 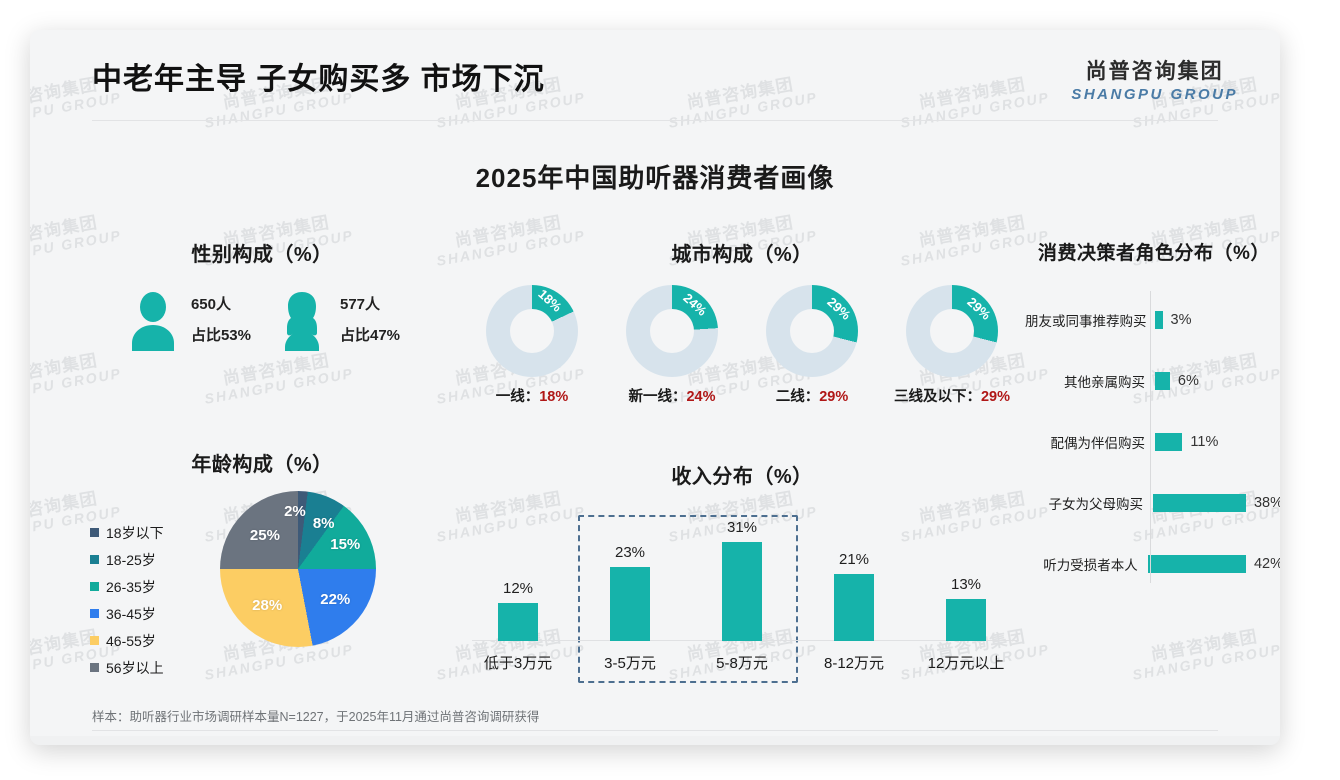 I want to click on pie-slice-label: 25%, so click(x=264, y=535).